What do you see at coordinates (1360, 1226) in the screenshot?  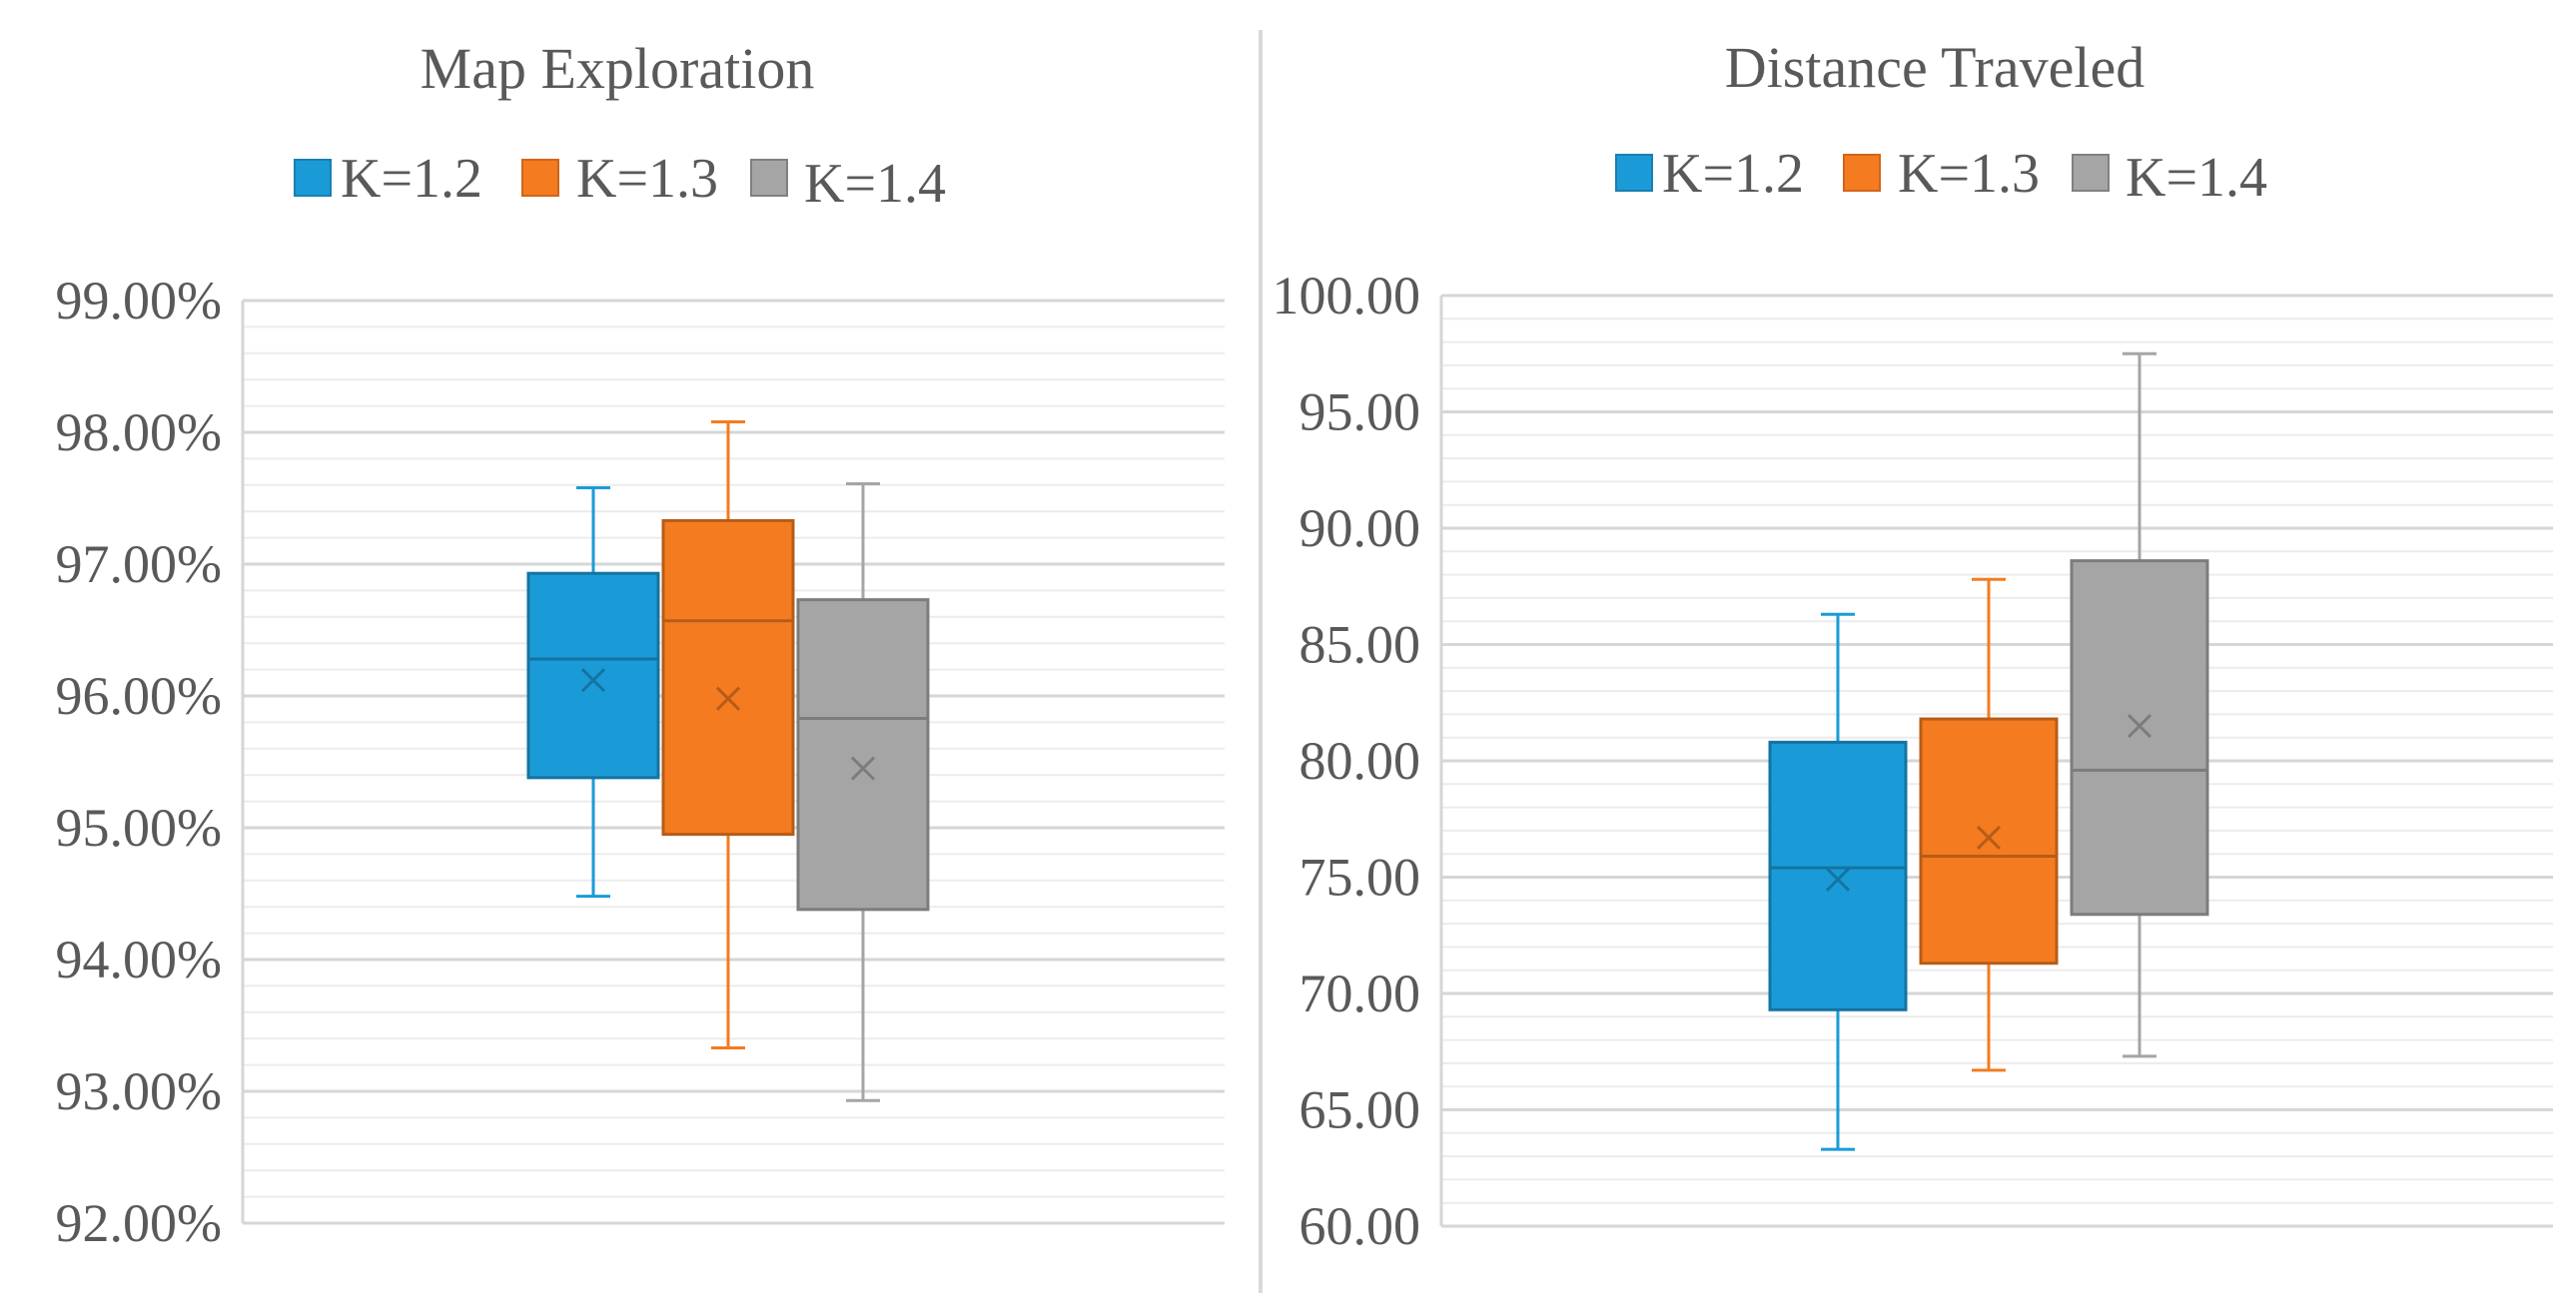 I see `y-tick-label: 60.00` at bounding box center [1360, 1226].